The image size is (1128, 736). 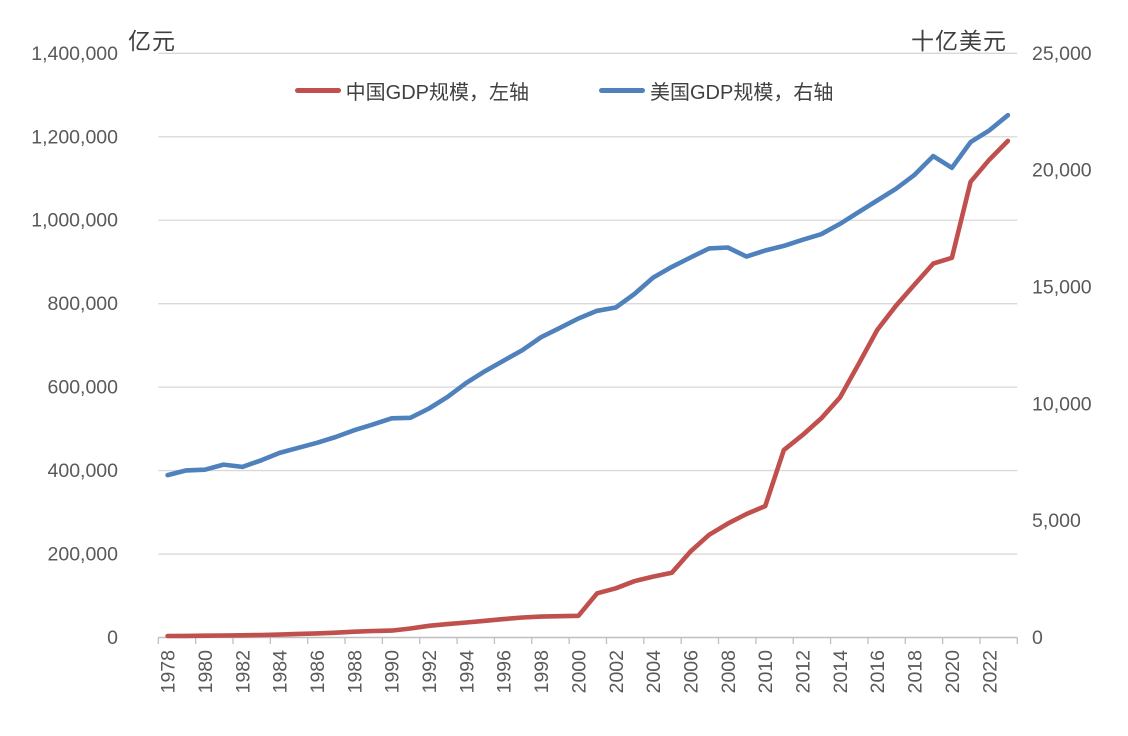 I want to click on x-axis-label: 2002, so click(x=617, y=671).